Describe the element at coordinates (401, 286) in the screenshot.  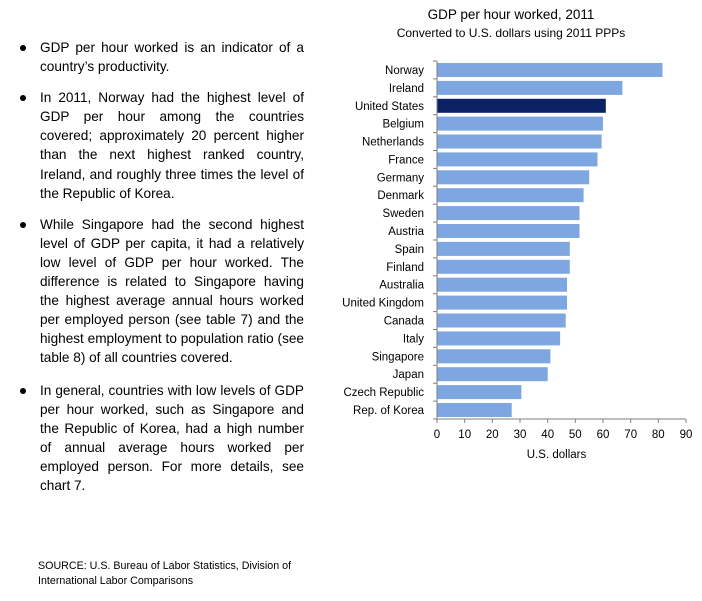
I see `category-label: Australia` at that location.